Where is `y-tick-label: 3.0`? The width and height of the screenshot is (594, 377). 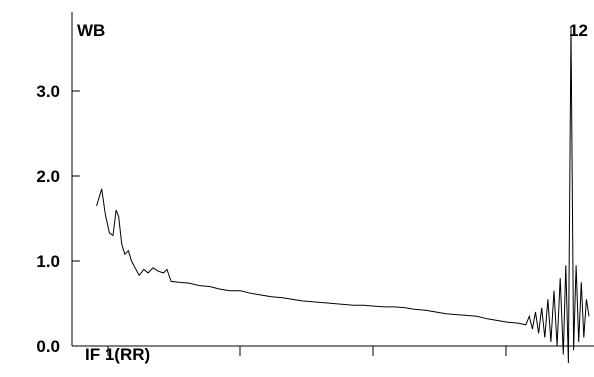 y-tick-label: 3.0 is located at coordinates (48, 91).